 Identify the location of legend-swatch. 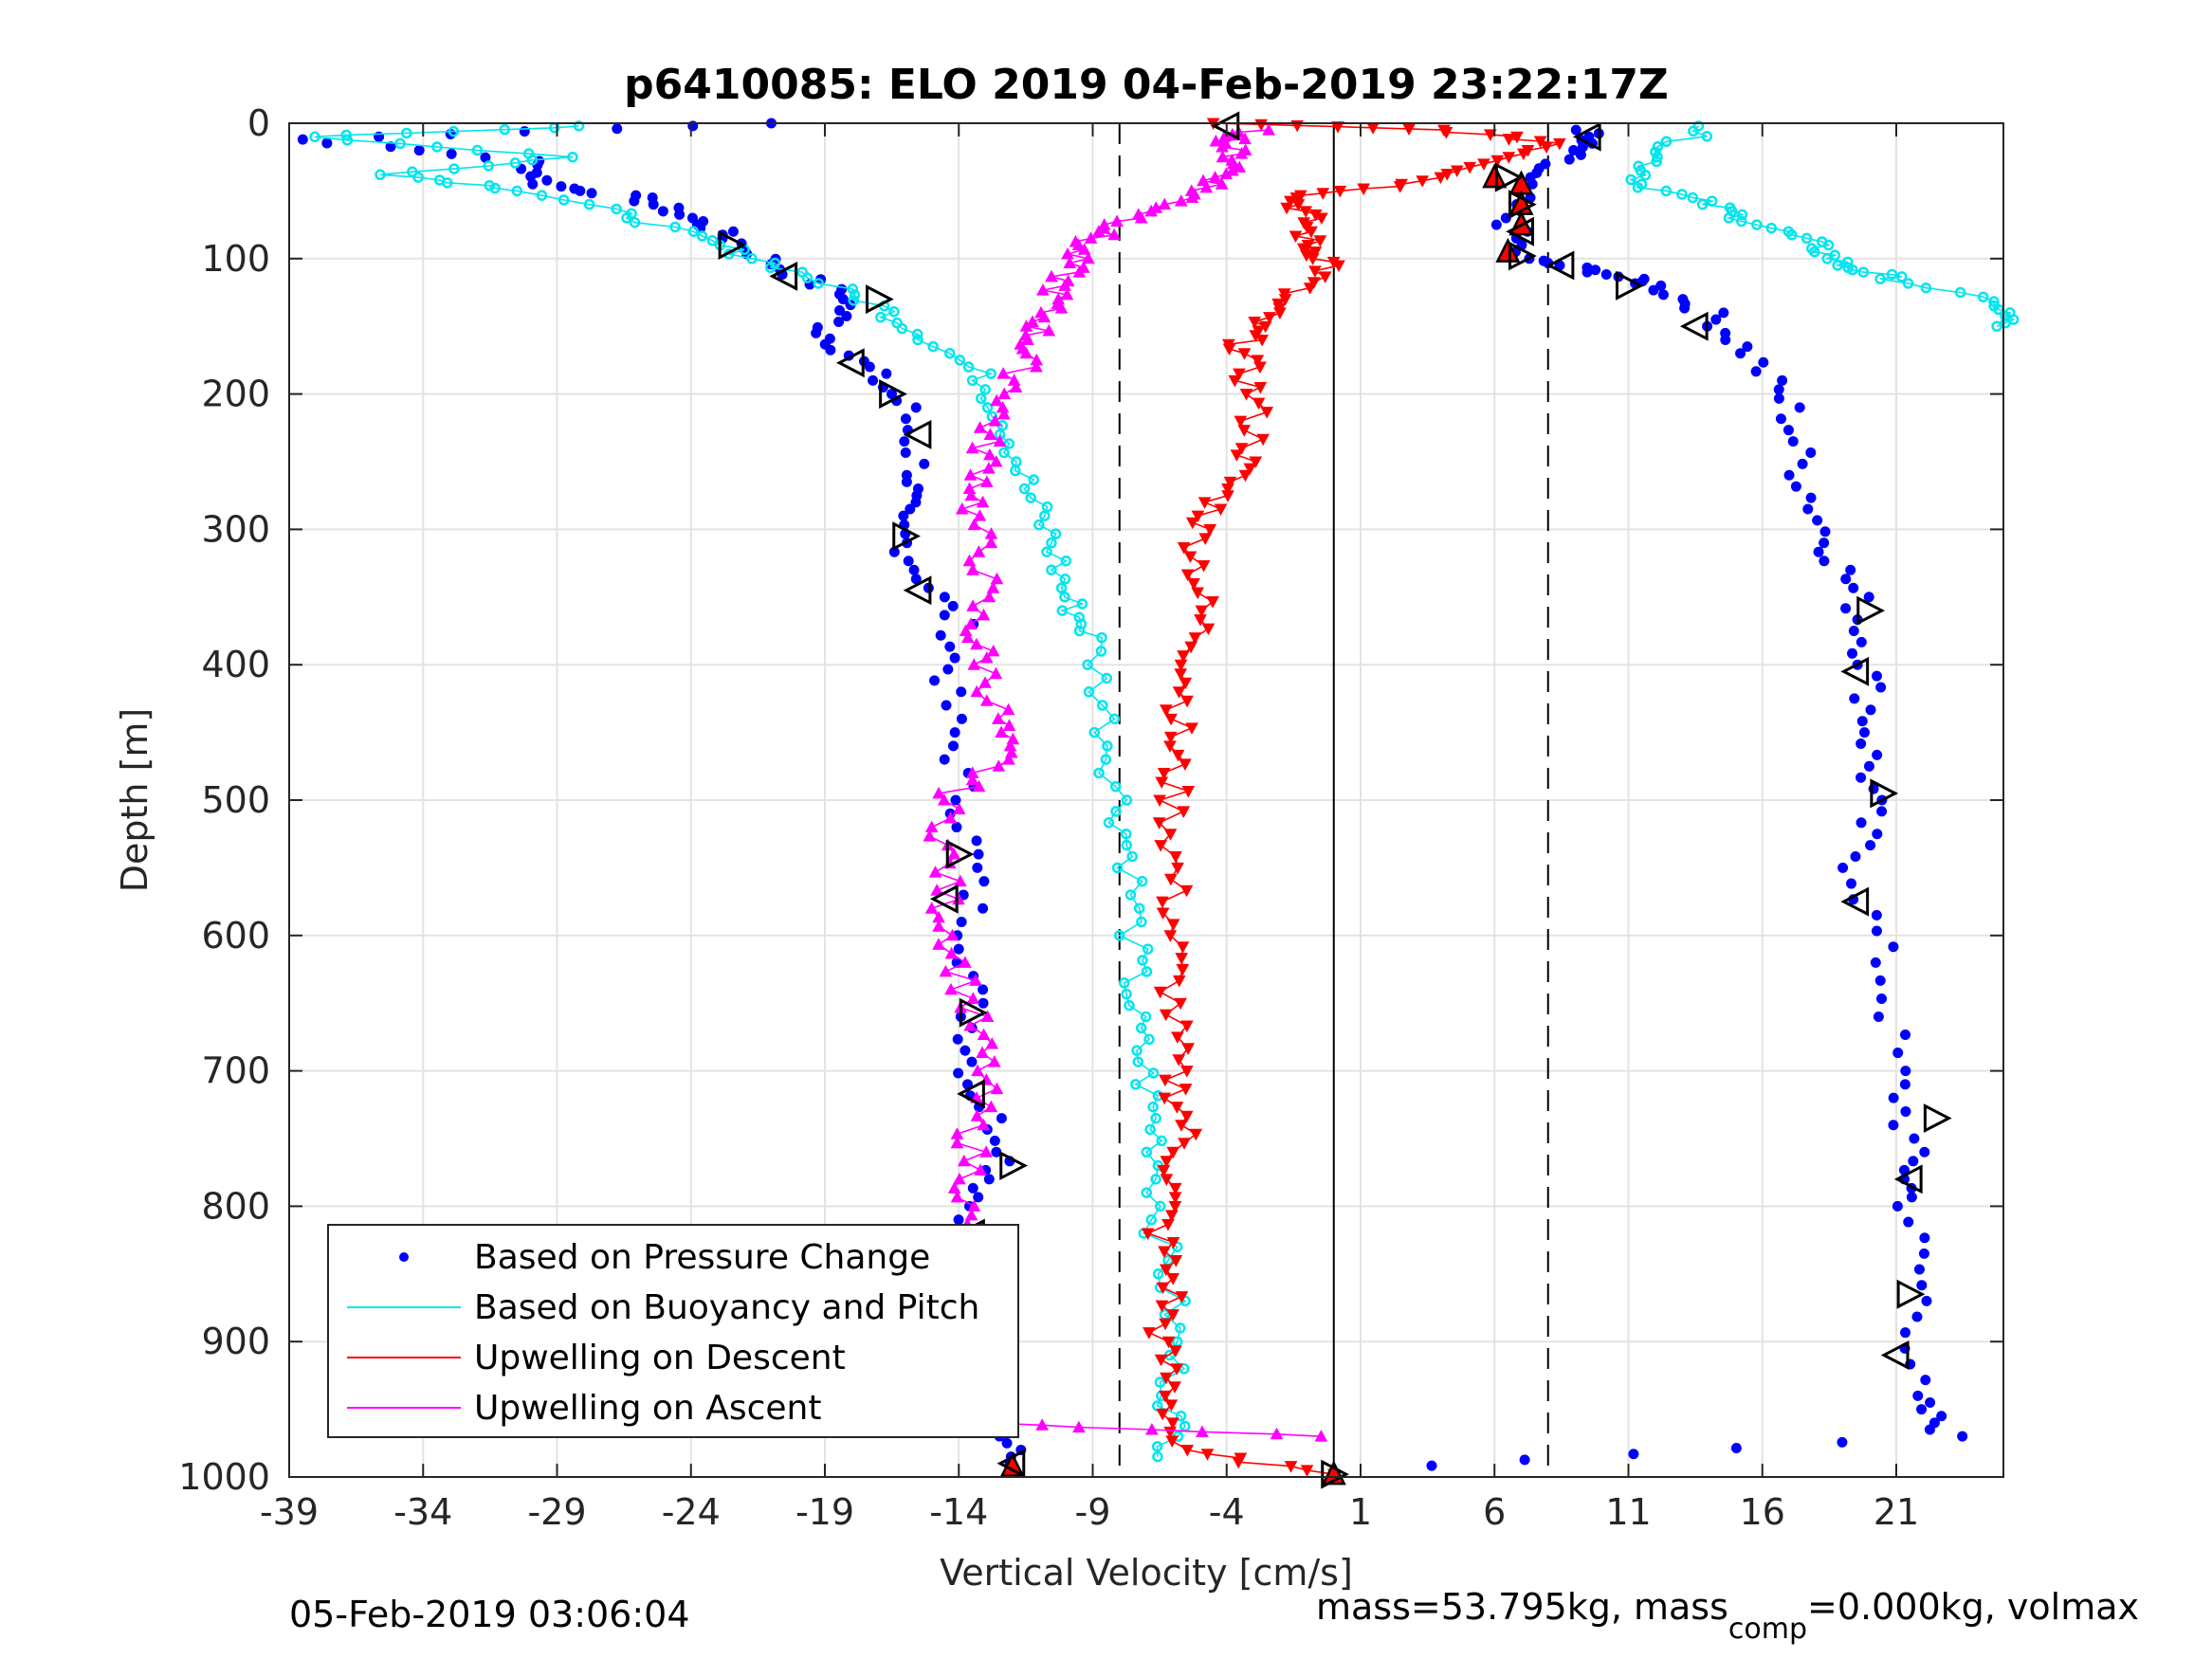
(404, 1257).